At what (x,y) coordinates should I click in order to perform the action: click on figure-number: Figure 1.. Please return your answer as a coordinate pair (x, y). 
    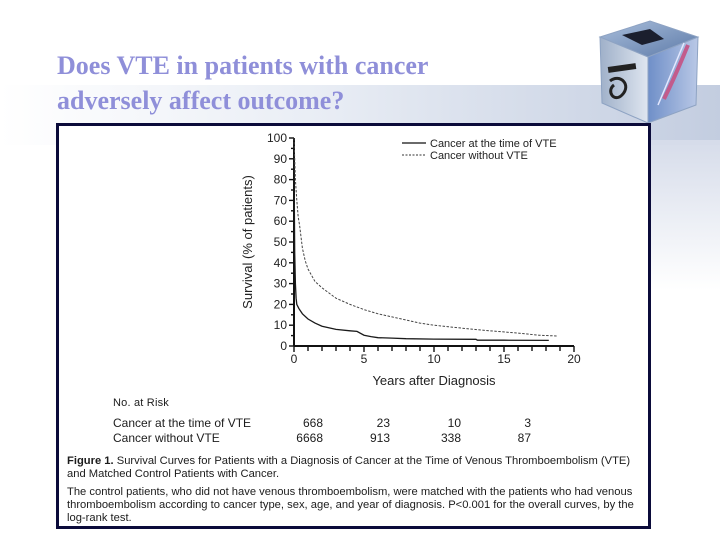
    Looking at the image, I should click on (90, 461).